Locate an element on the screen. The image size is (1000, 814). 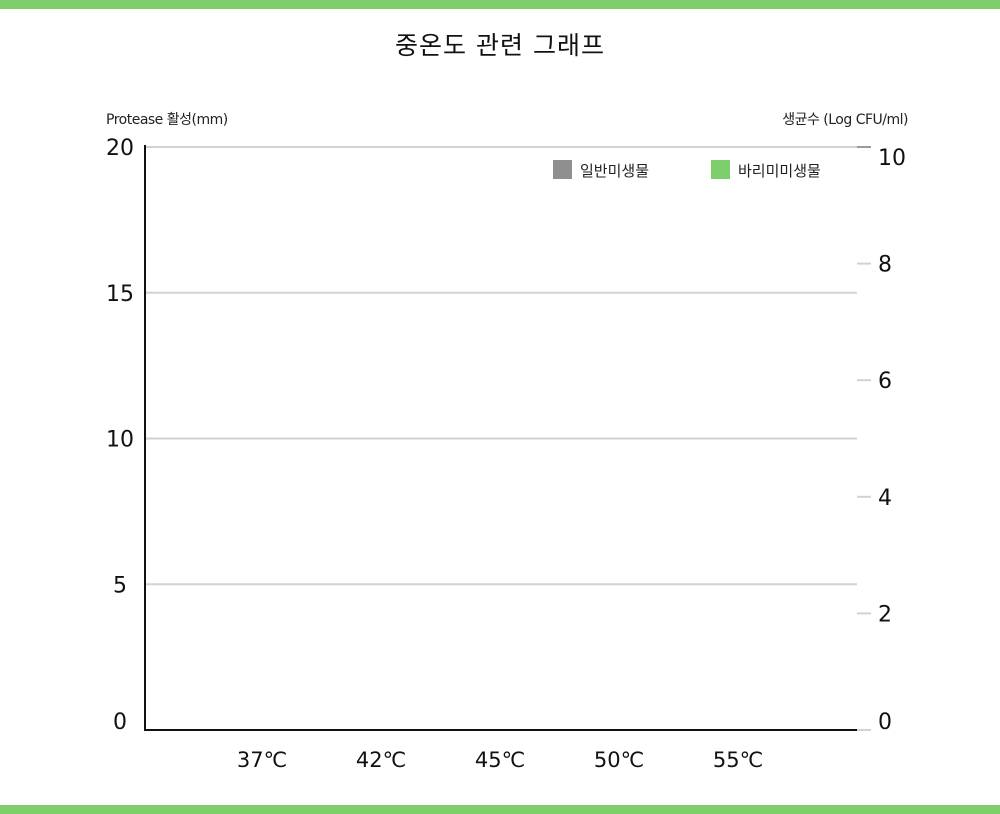
right-axis-tick-label: 0 is located at coordinates (885, 722).